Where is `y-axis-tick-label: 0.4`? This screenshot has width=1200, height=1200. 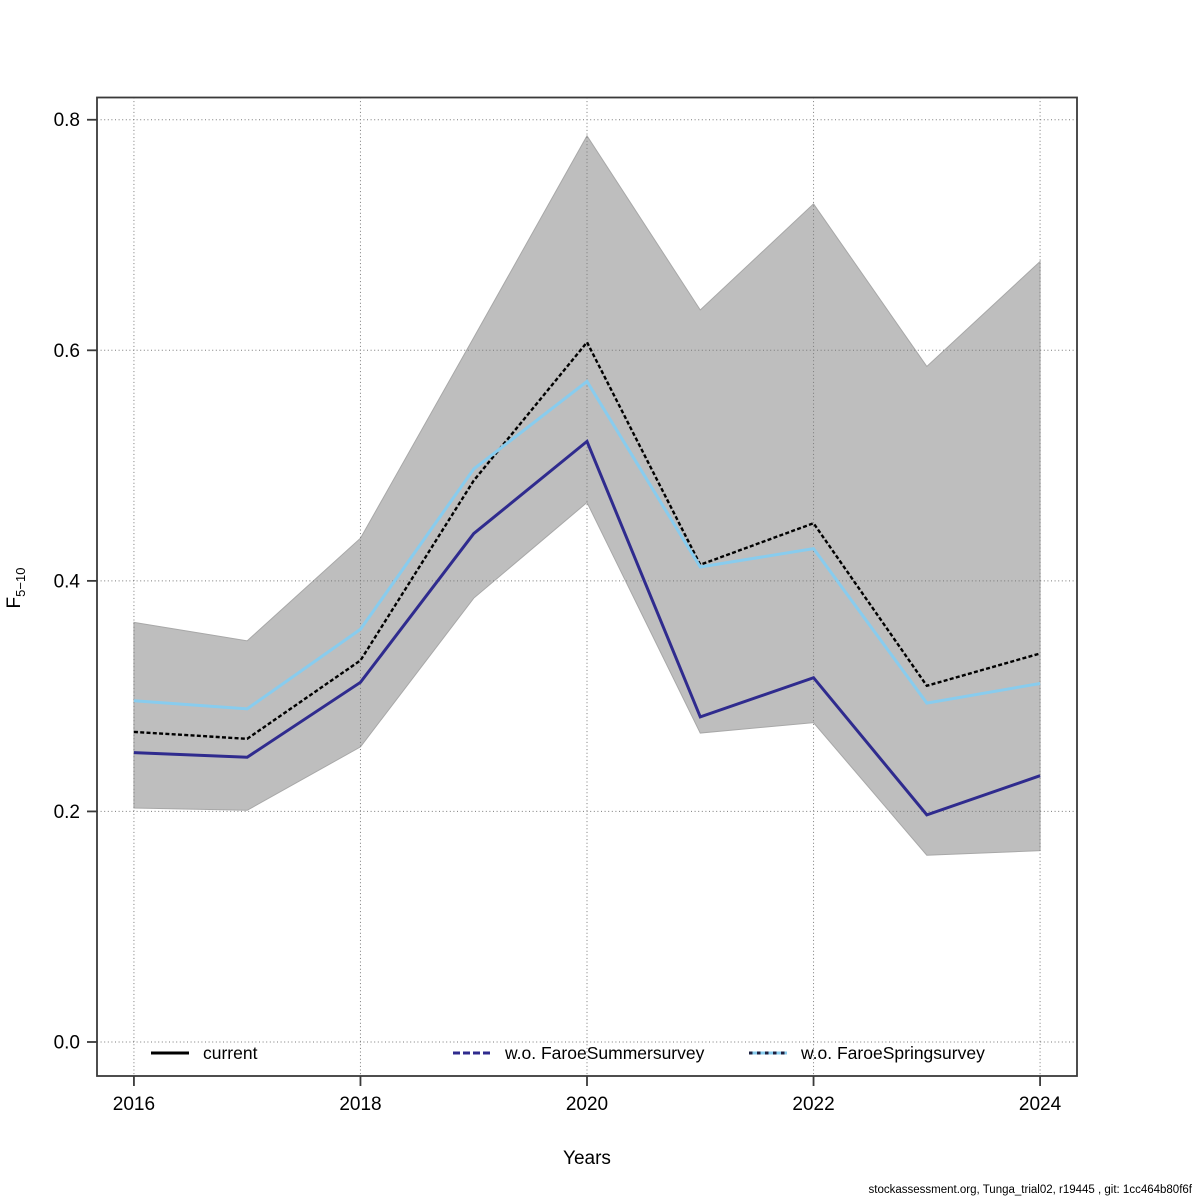 y-axis-tick-label: 0.4 is located at coordinates (67, 581).